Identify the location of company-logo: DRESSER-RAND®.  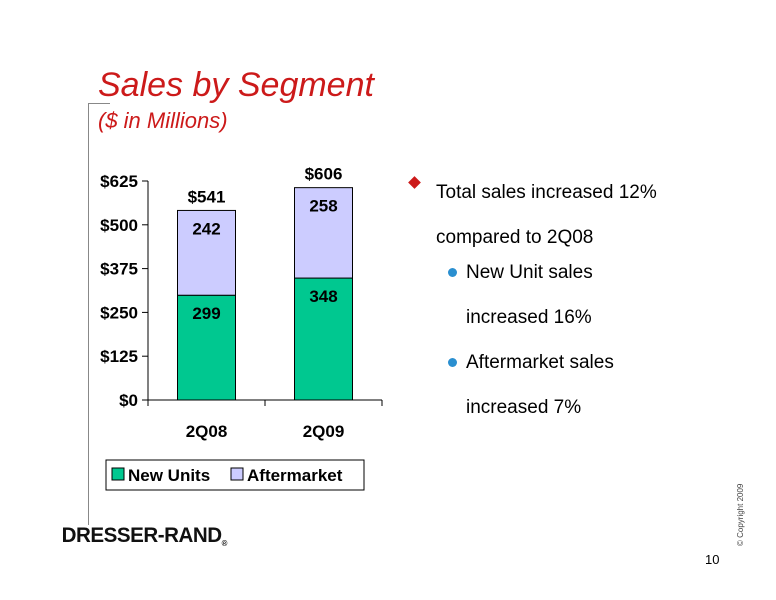
(144, 536).